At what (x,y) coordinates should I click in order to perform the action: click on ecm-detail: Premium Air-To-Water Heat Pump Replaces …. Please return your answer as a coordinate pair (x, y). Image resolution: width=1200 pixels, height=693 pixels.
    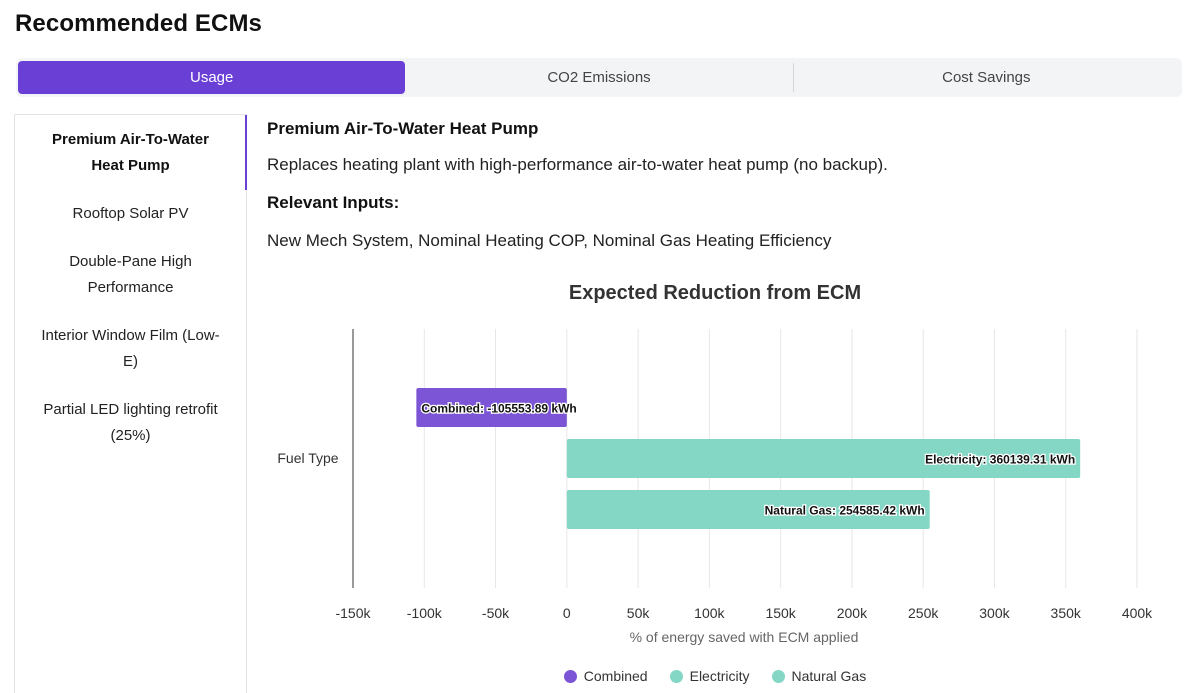
    Looking at the image, I should click on (722, 182).